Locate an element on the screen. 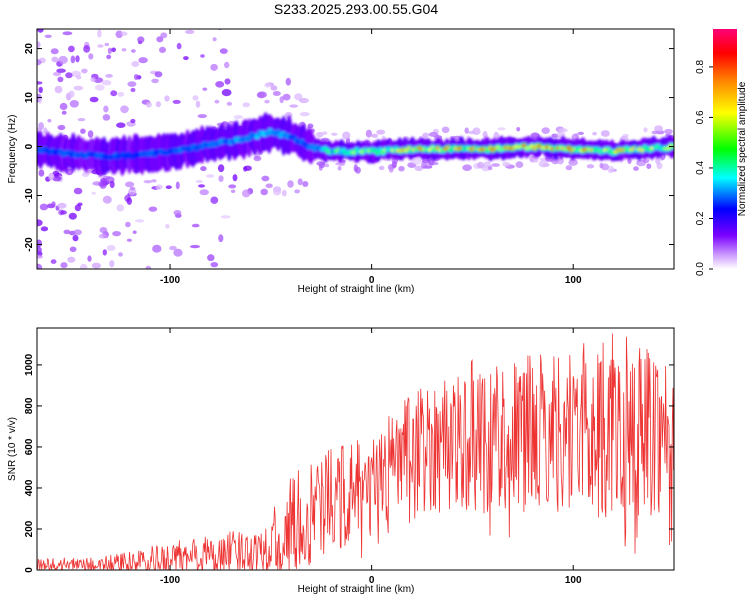 The height and width of the screenshot is (600, 750). y-tick-label: -20 is located at coordinates (29, 244).